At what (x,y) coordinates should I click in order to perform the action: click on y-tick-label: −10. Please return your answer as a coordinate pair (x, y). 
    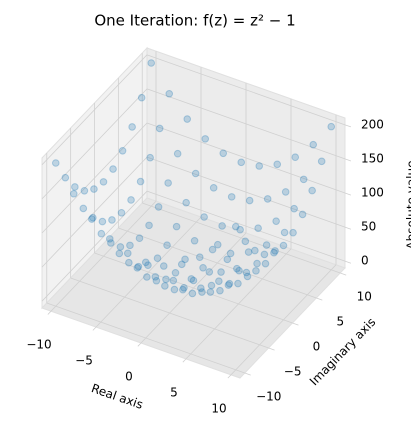
    Looking at the image, I should click on (268, 397).